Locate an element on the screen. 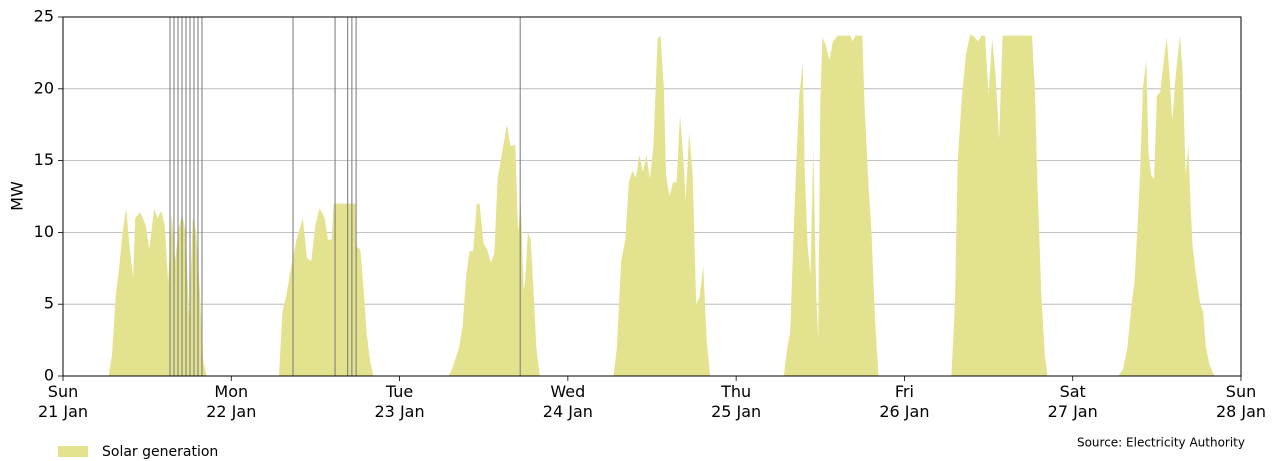  y-tick-label: 10 is located at coordinates (44, 231).